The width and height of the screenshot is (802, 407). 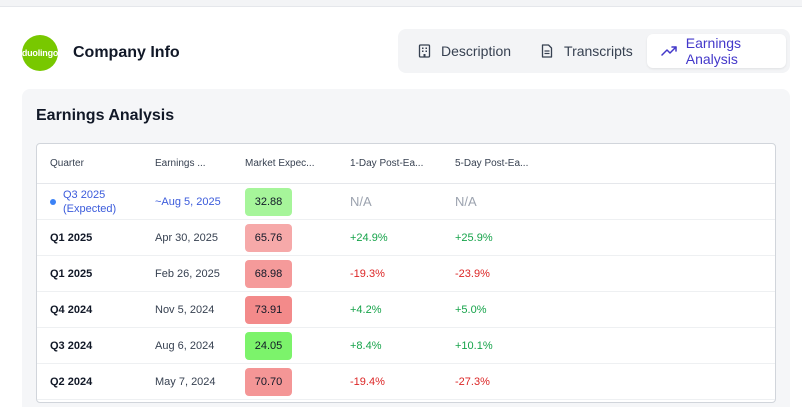 What do you see at coordinates (71, 345) in the screenshot?
I see `quarter-cell: Q3 2024` at bounding box center [71, 345].